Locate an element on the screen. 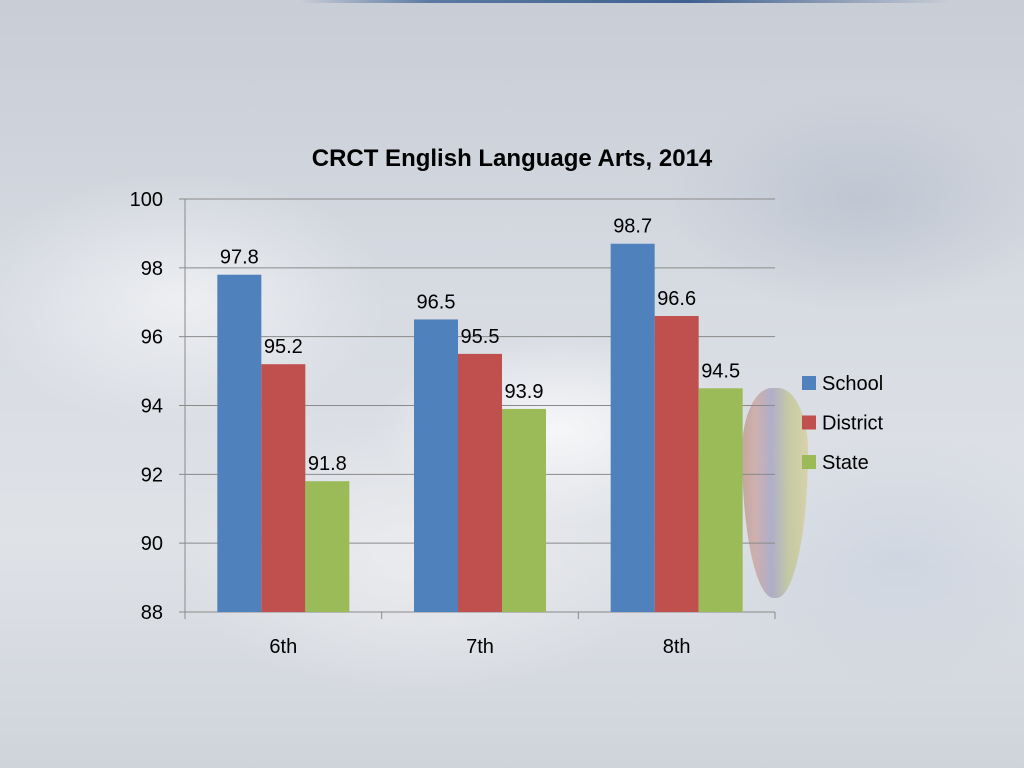  bar-district-6th is located at coordinates (283, 488).